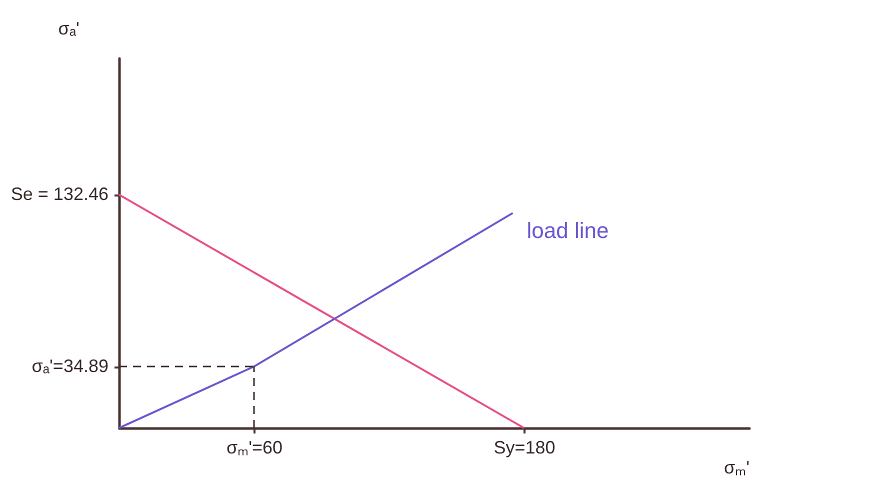 The height and width of the screenshot is (493, 884). What do you see at coordinates (567, 231) in the screenshot?
I see `series-label: load line` at bounding box center [567, 231].